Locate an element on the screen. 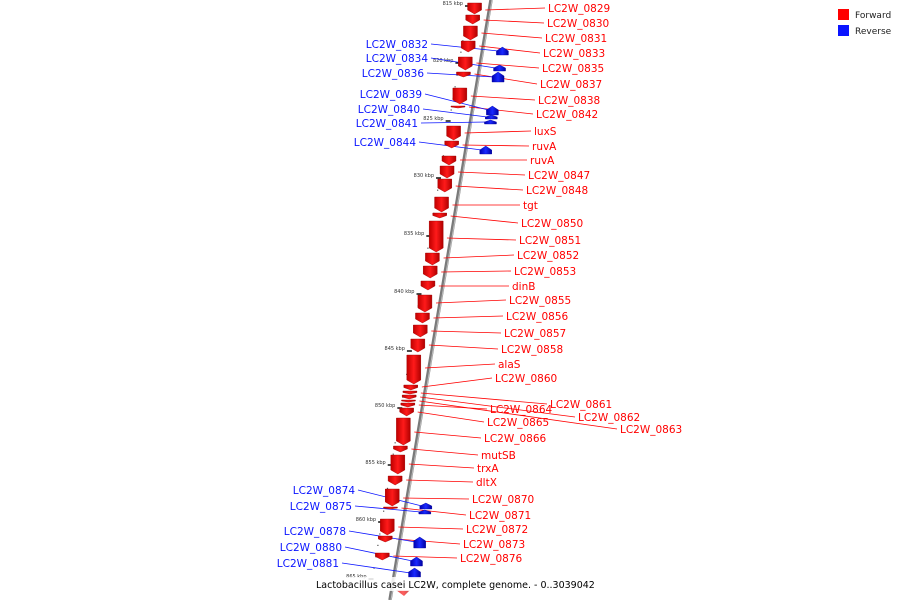  reverse-gene-label: LC2W_0841 is located at coordinates (387, 124).